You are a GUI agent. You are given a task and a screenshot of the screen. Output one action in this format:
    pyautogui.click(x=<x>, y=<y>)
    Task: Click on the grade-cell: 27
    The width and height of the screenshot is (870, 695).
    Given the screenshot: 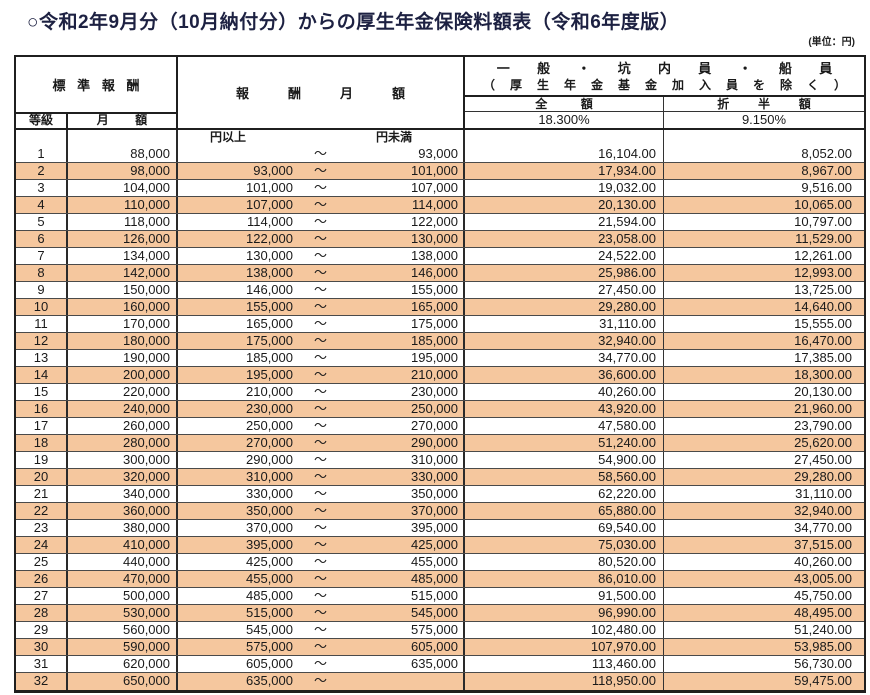 What is the action you would take?
    pyautogui.click(x=42, y=596)
    